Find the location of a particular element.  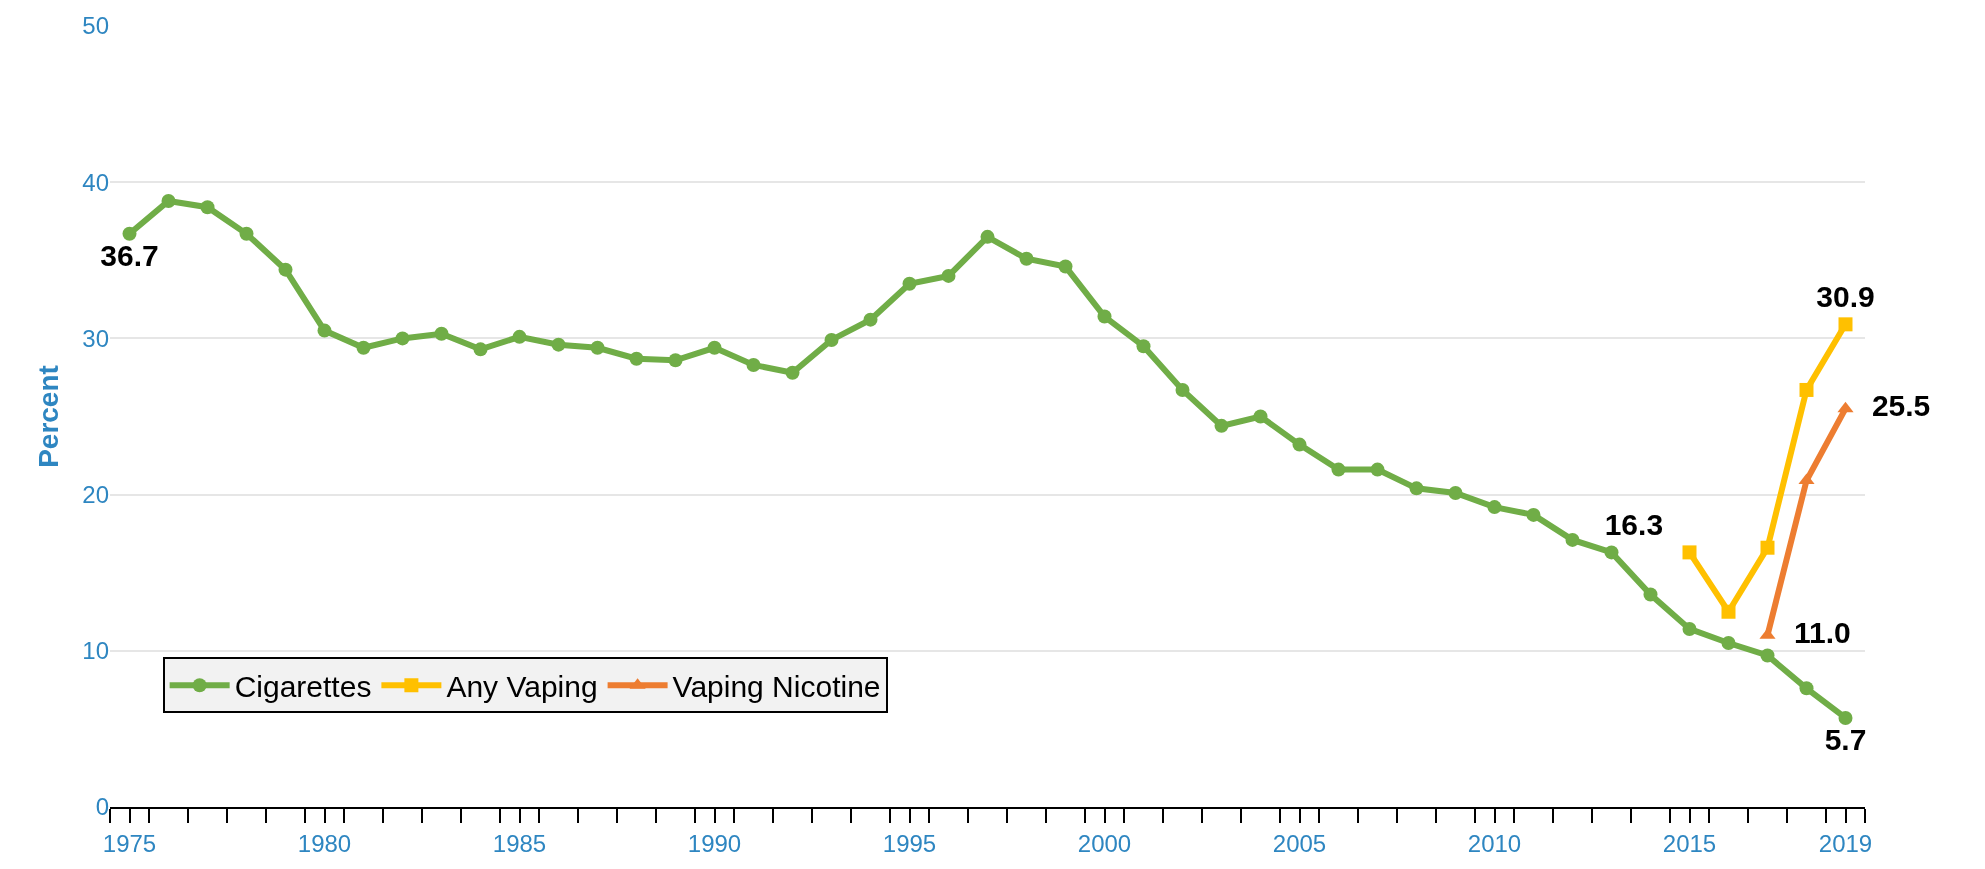

x-tick-label: 2010 is located at coordinates (1494, 843).